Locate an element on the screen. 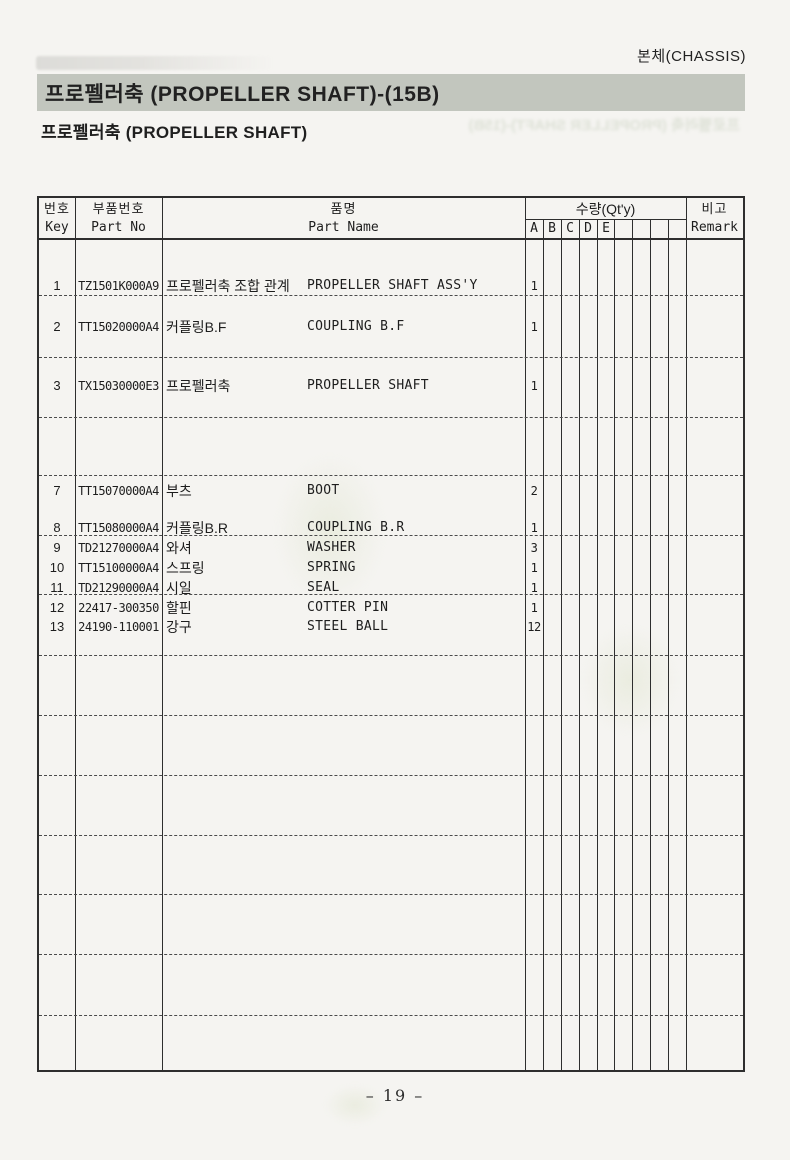 The image size is (790, 1160). row-qty-a: 2 is located at coordinates (534, 491).